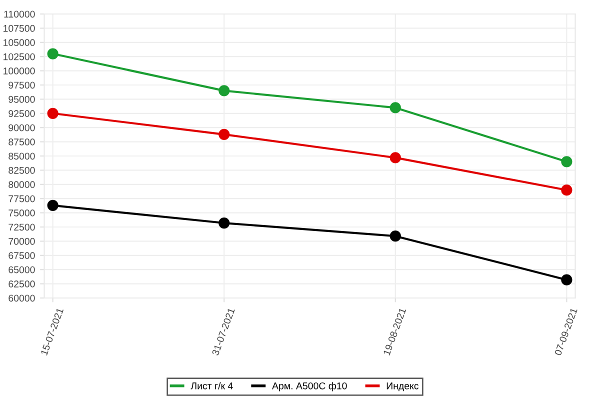  Describe the element at coordinates (21, 114) in the screenshot. I see `y-tick-label: 92500` at that location.